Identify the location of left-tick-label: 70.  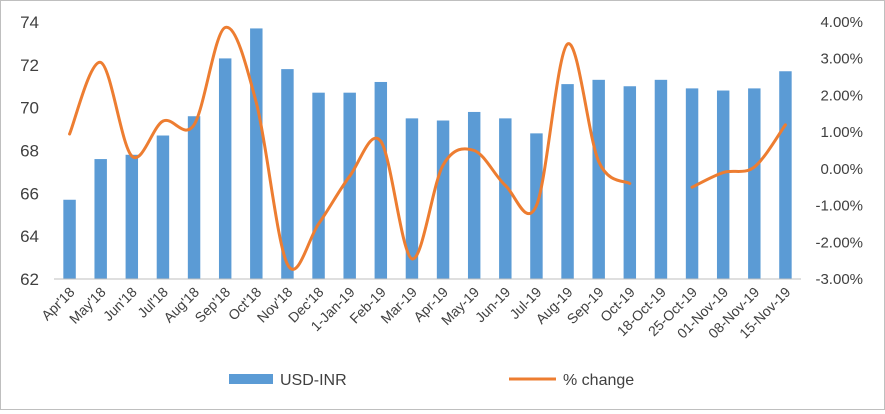
(29, 108).